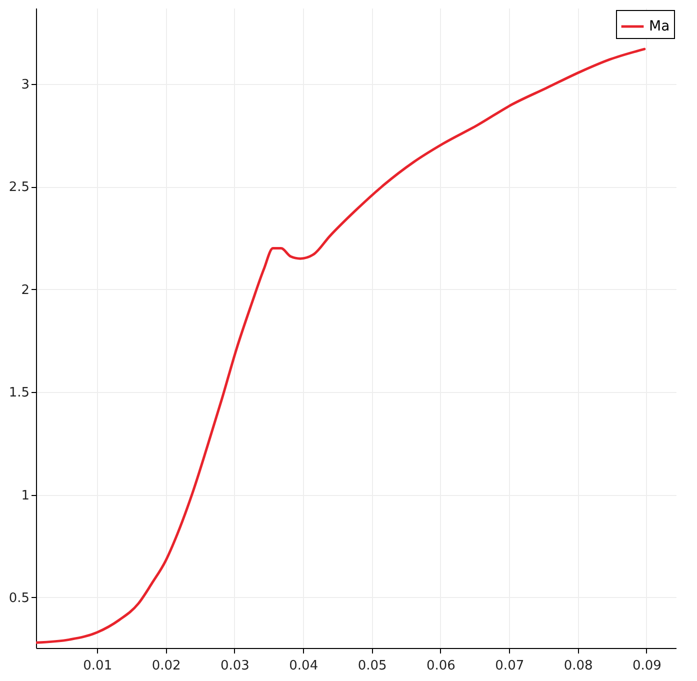 The height and width of the screenshot is (681, 697). Describe the element at coordinates (25, 84) in the screenshot. I see `y-tick-label: 3` at that location.